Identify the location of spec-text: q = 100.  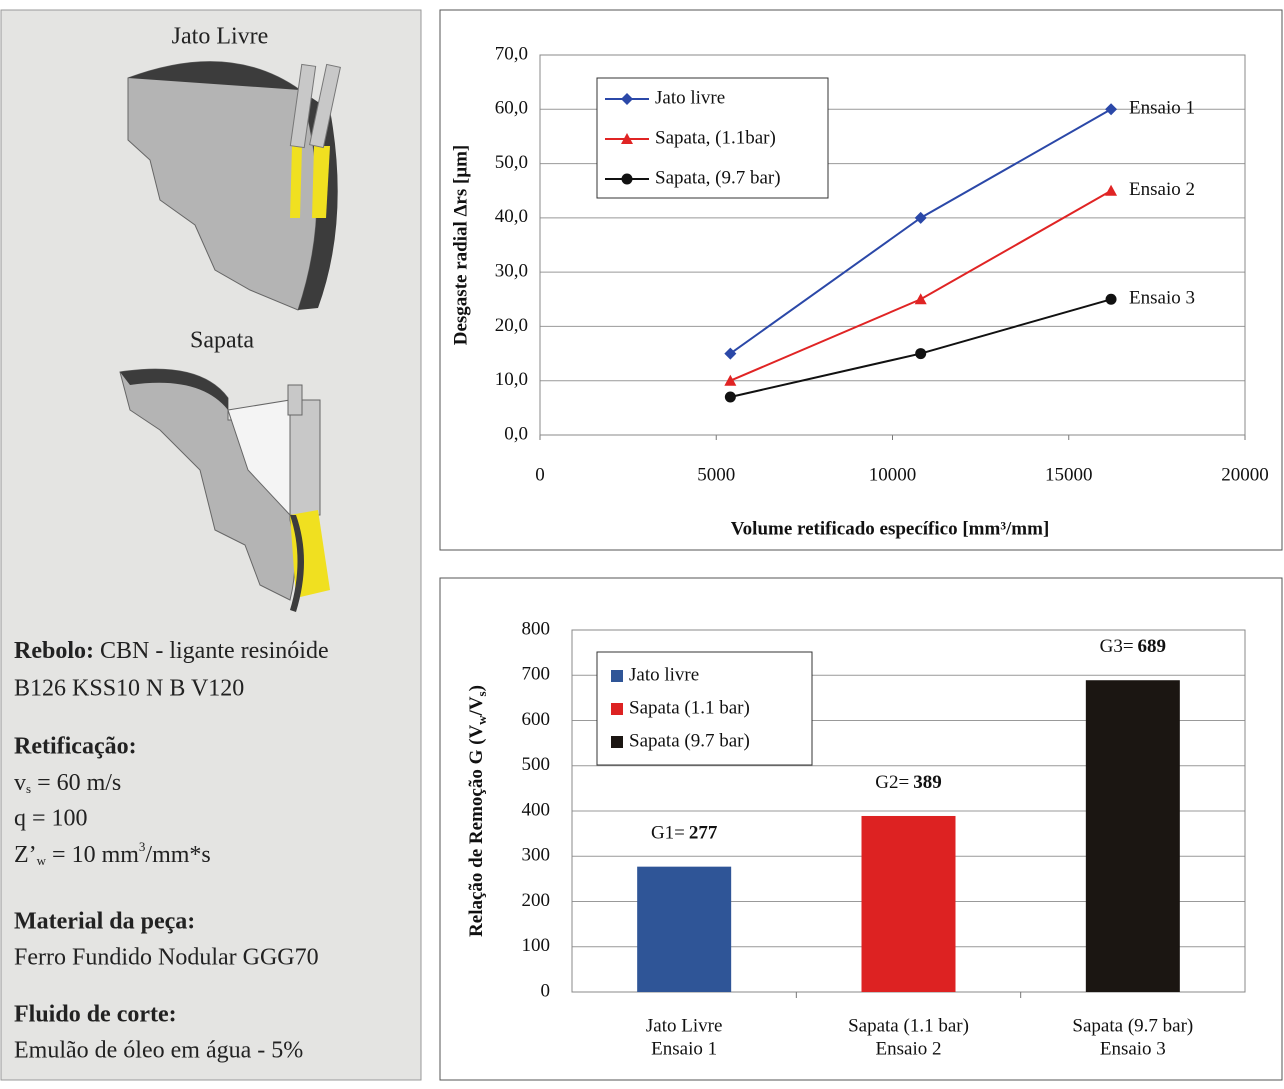
(51, 819).